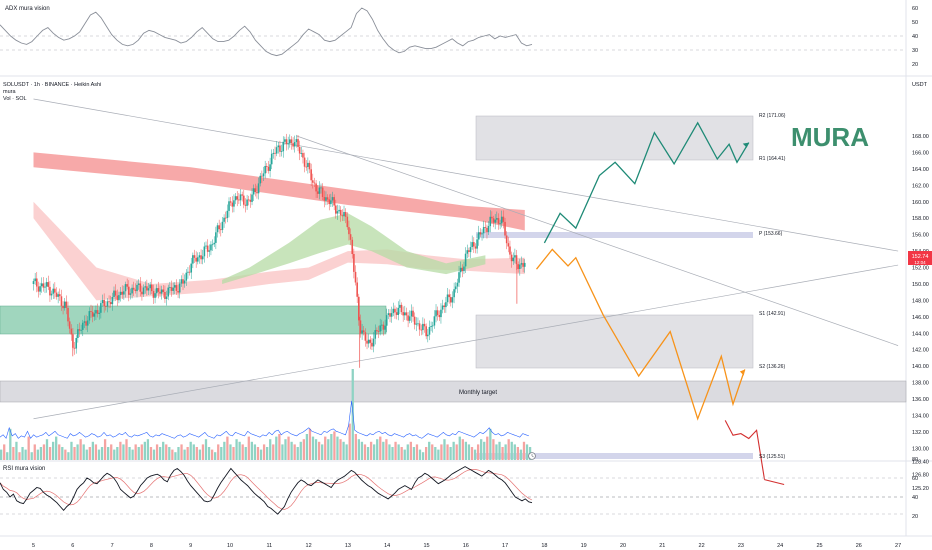  Describe the element at coordinates (348, 546) in the screenshot. I see `time-tick-label: 13` at that location.